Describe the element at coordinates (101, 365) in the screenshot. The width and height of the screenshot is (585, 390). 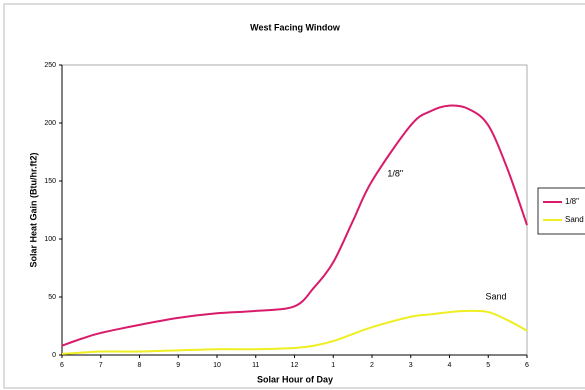
I see `x-tick-label: 7` at that location.